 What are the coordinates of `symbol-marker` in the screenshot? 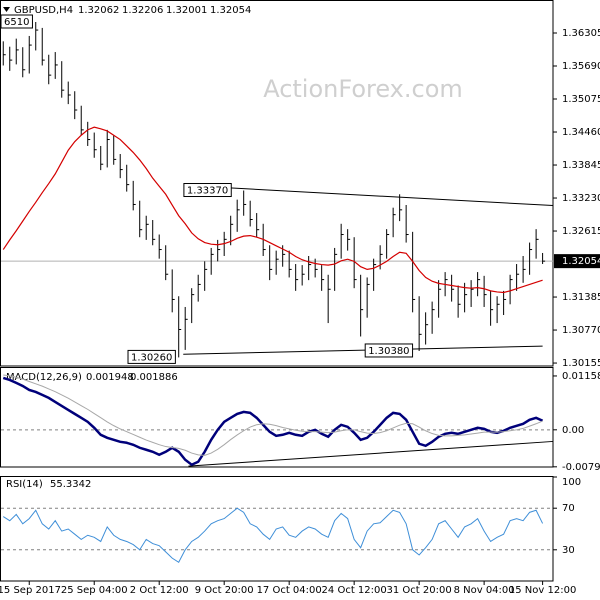 It's located at (6, 9).